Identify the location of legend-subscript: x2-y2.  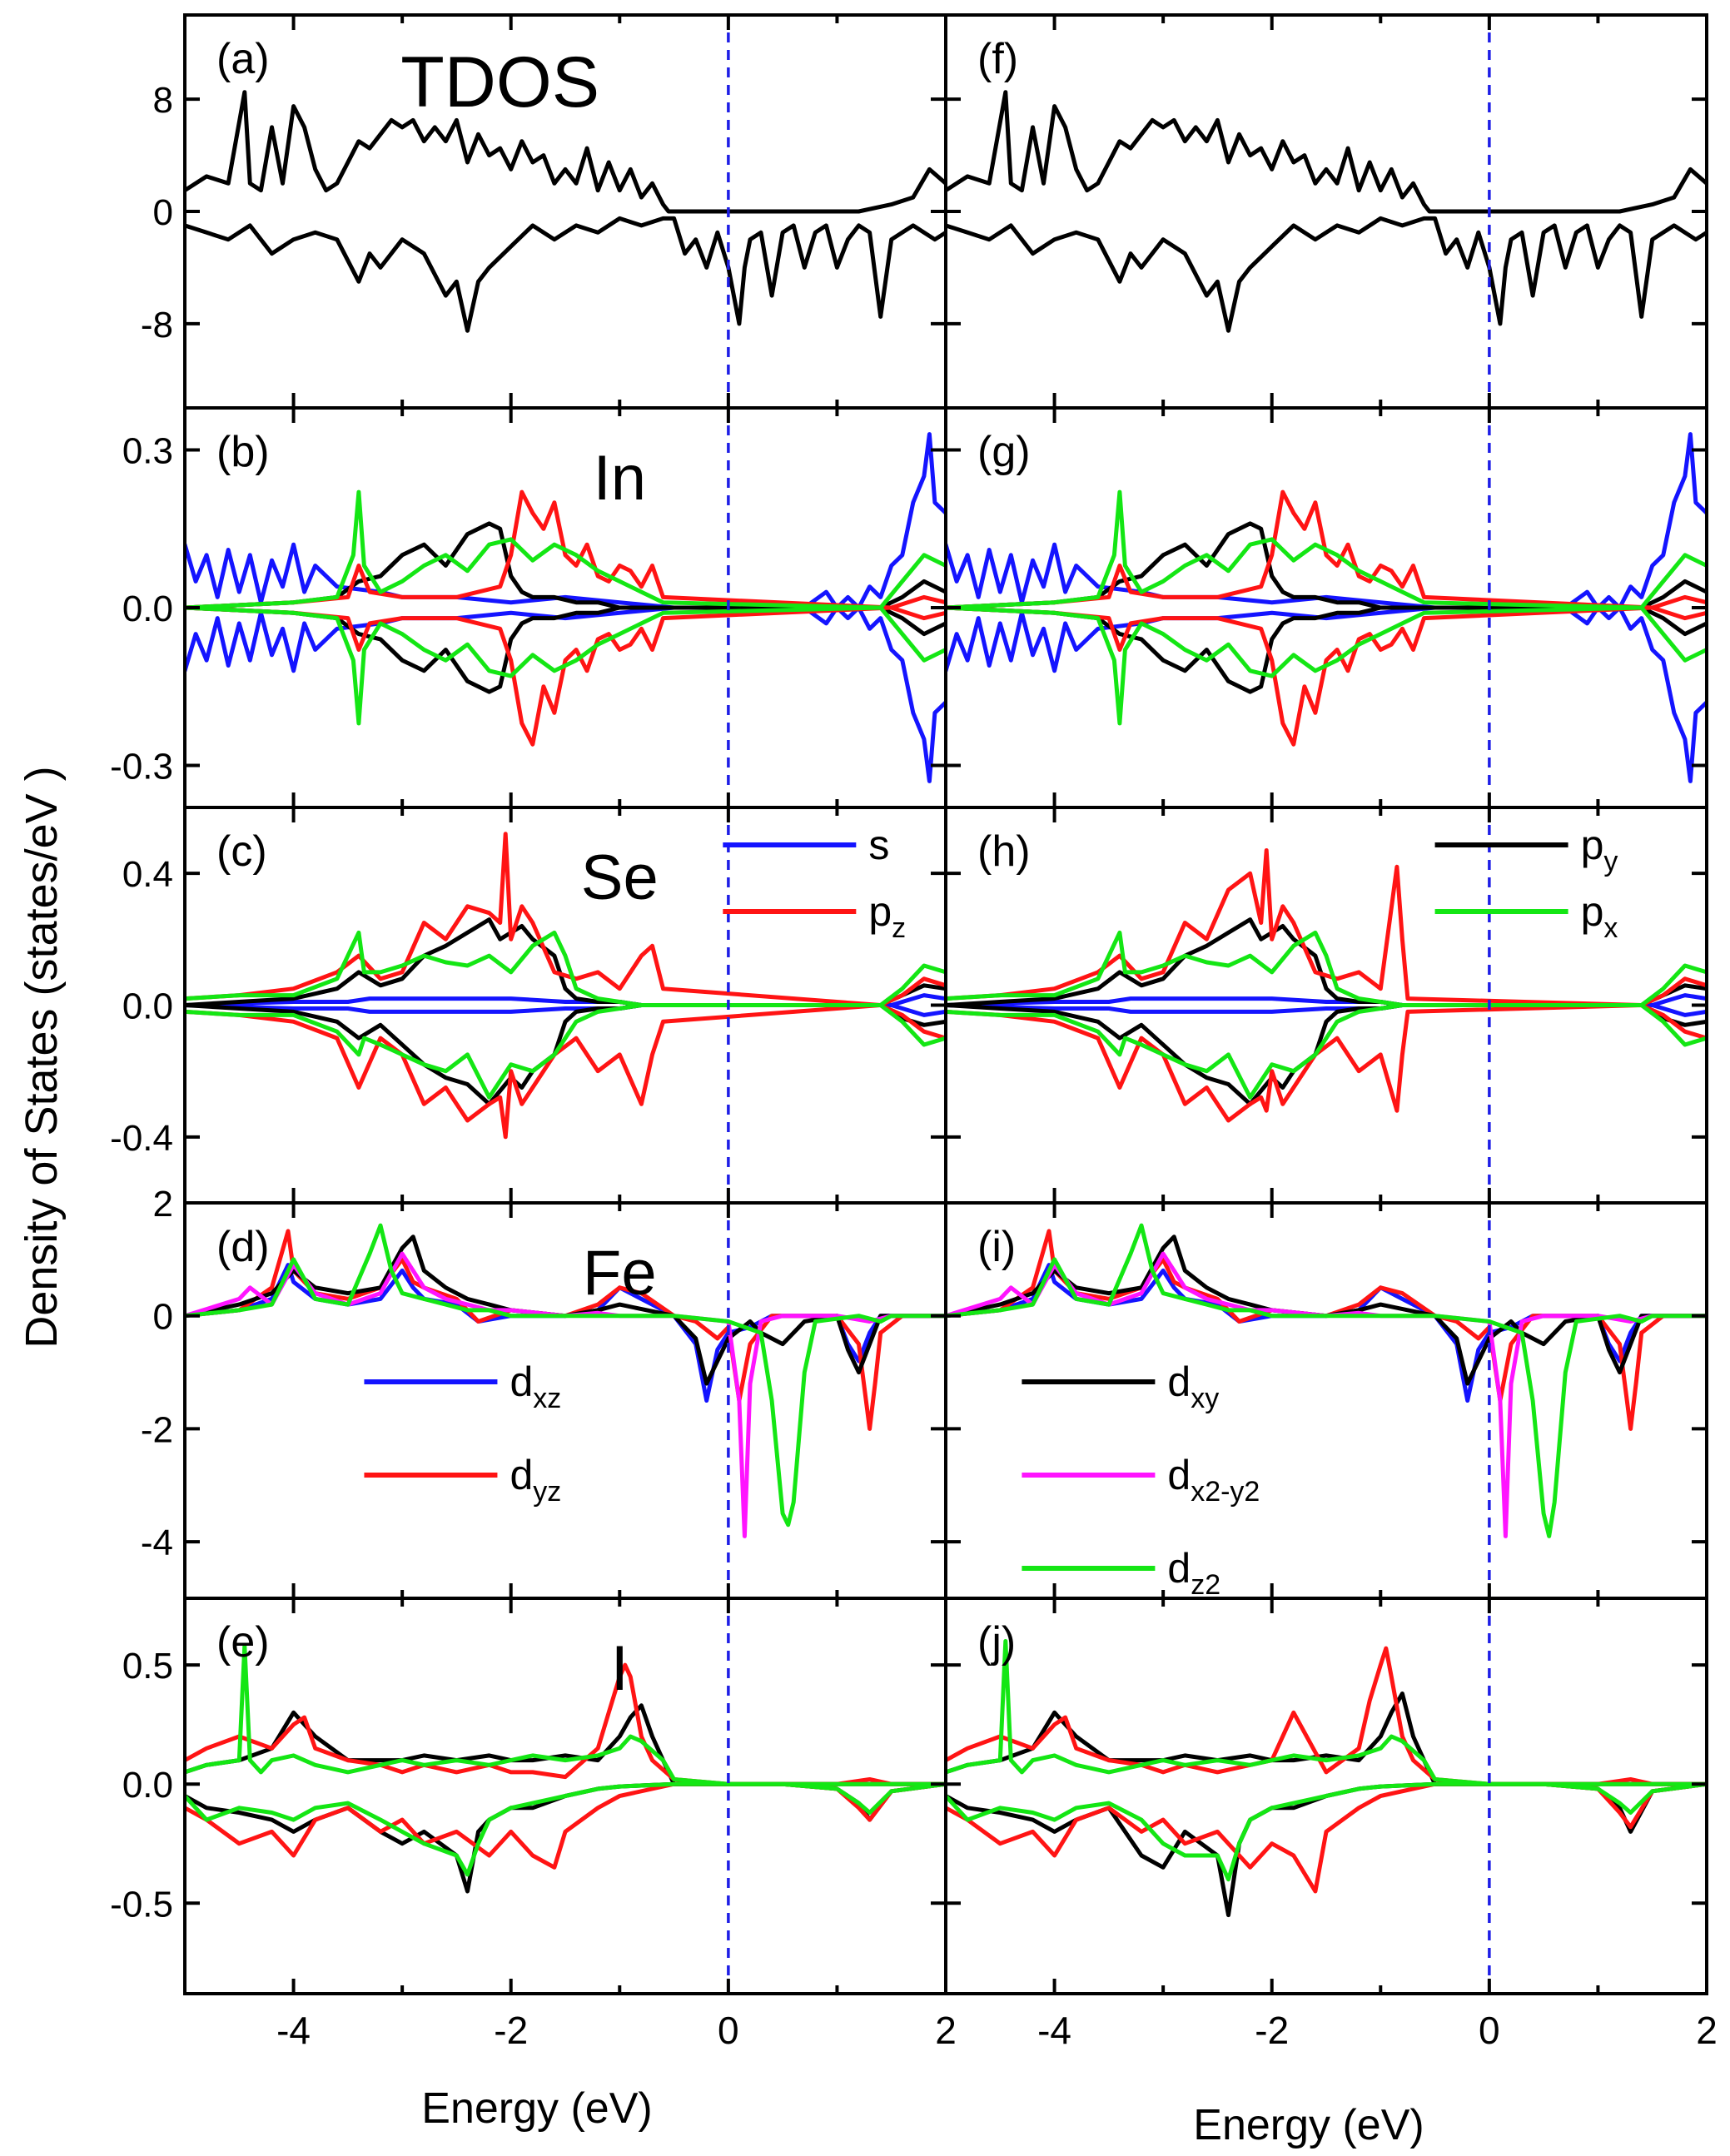
(1225, 1492).